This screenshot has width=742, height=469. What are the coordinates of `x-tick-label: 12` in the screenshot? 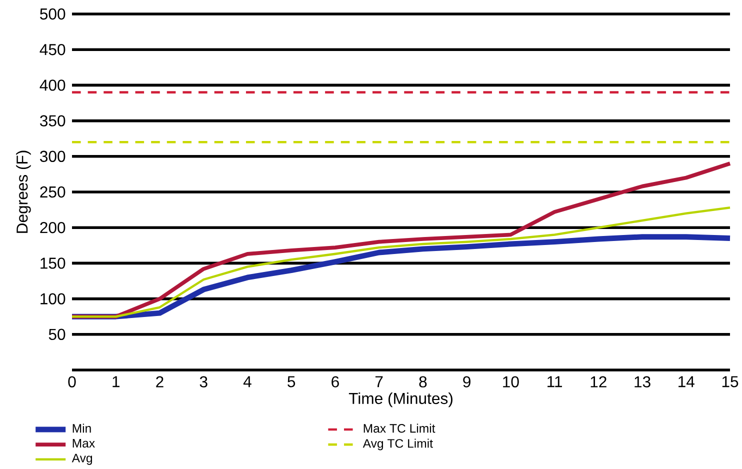 It's located at (598, 382).